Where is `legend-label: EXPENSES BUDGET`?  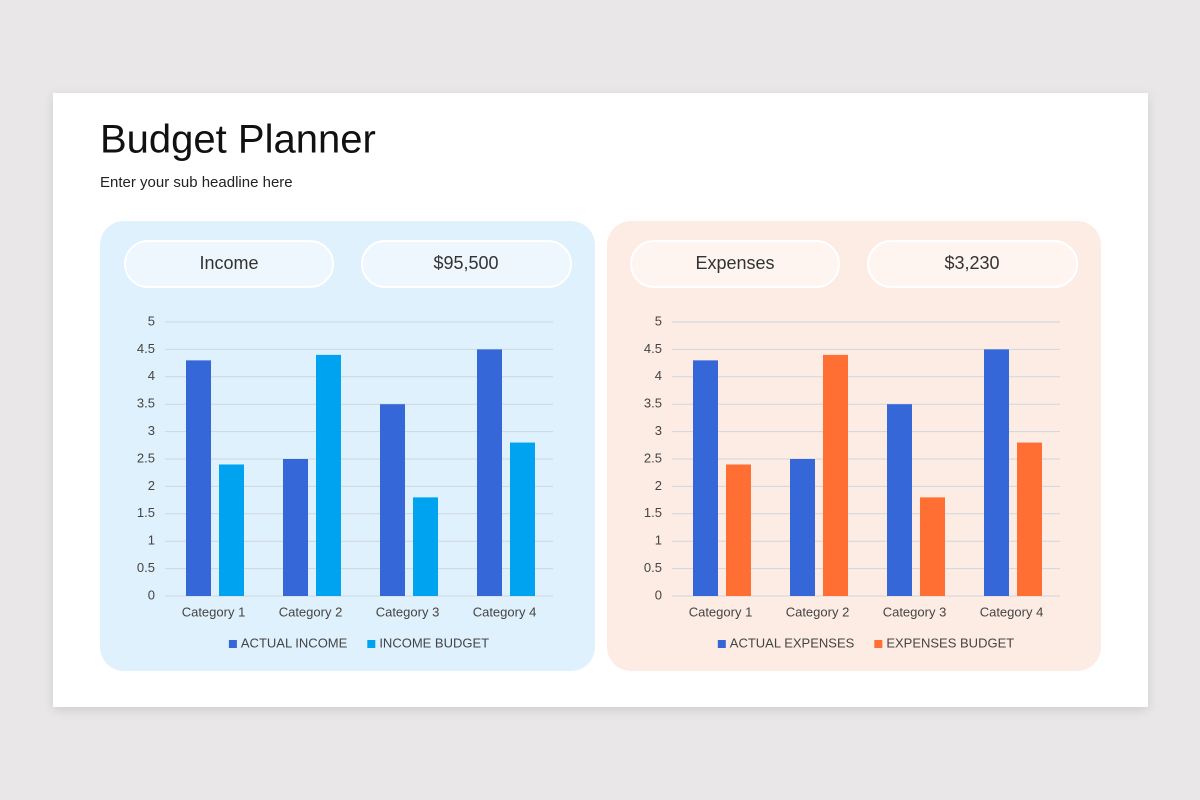
legend-label: EXPENSES BUDGET is located at coordinates (950, 642).